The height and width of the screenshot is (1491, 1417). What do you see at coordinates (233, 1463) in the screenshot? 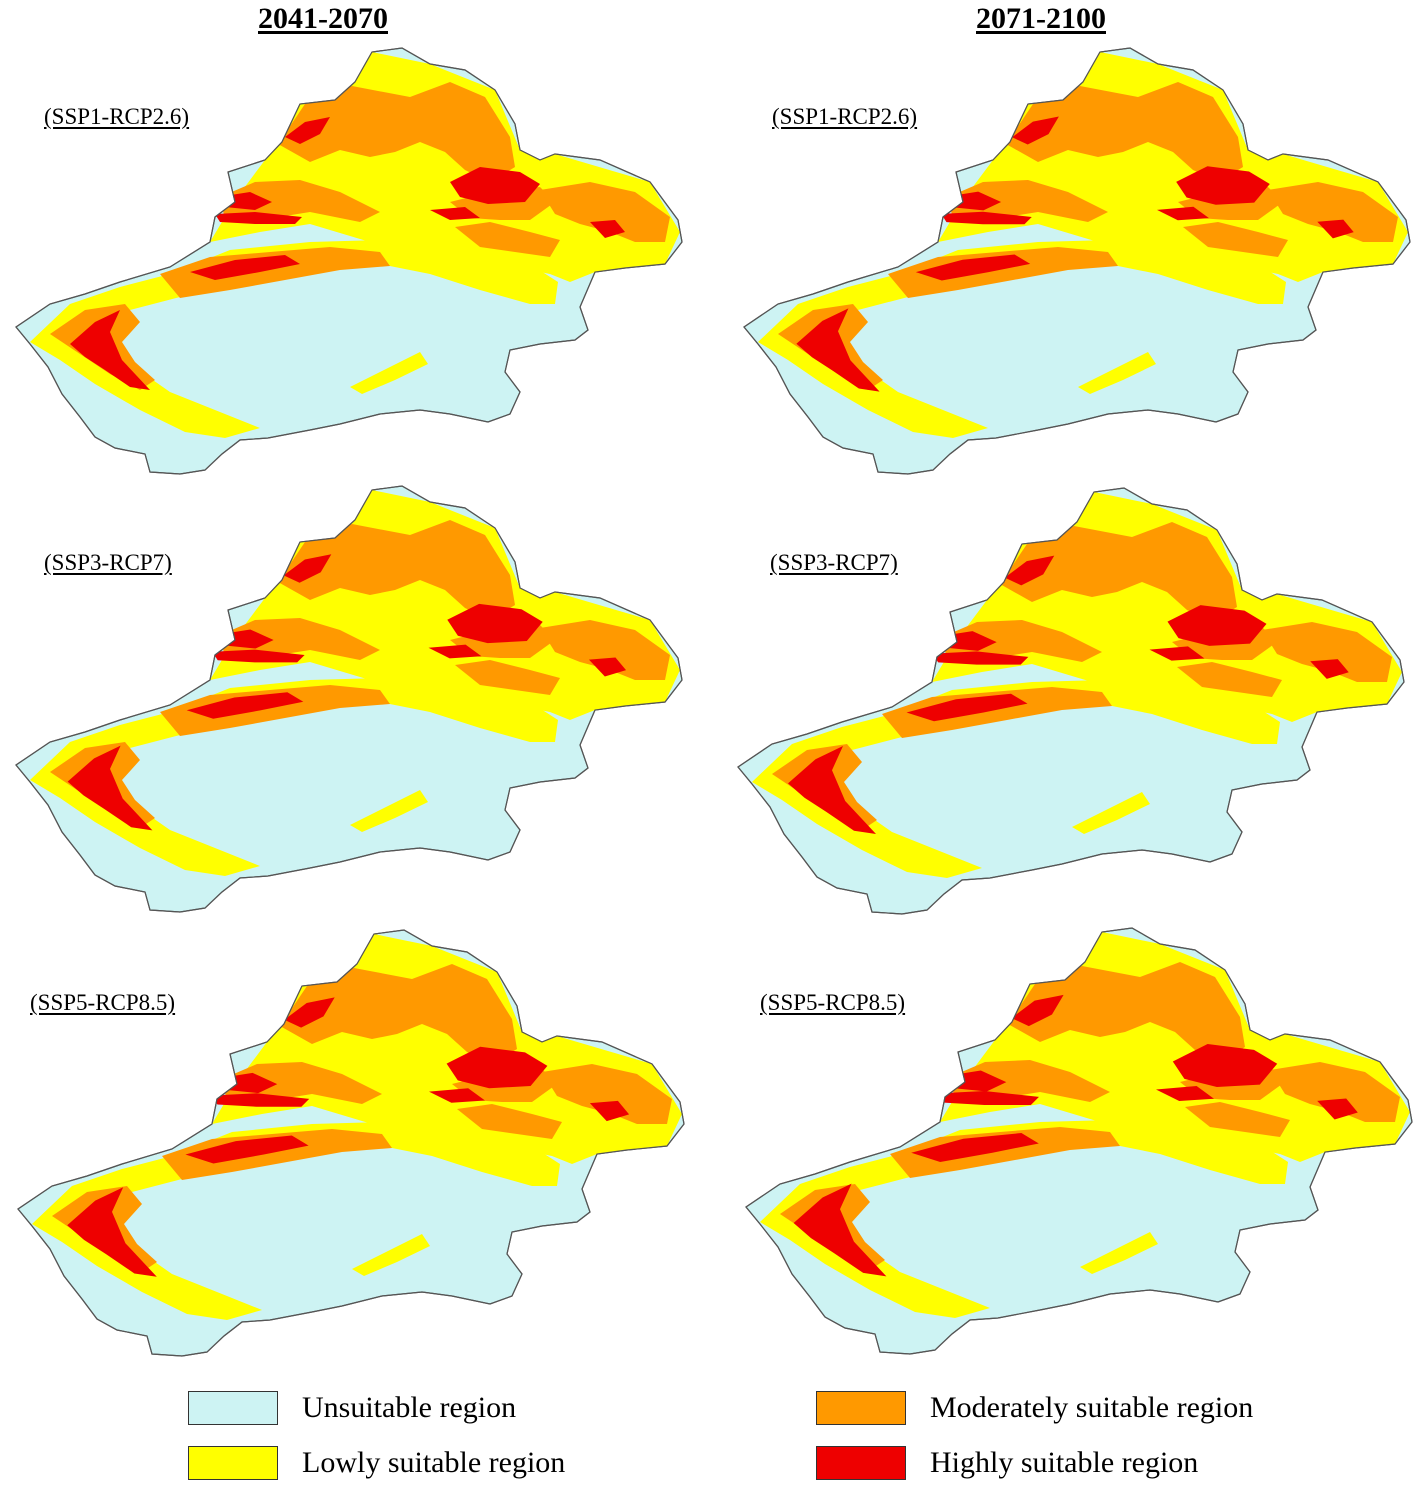
I see `legend-swatch-lowly` at bounding box center [233, 1463].